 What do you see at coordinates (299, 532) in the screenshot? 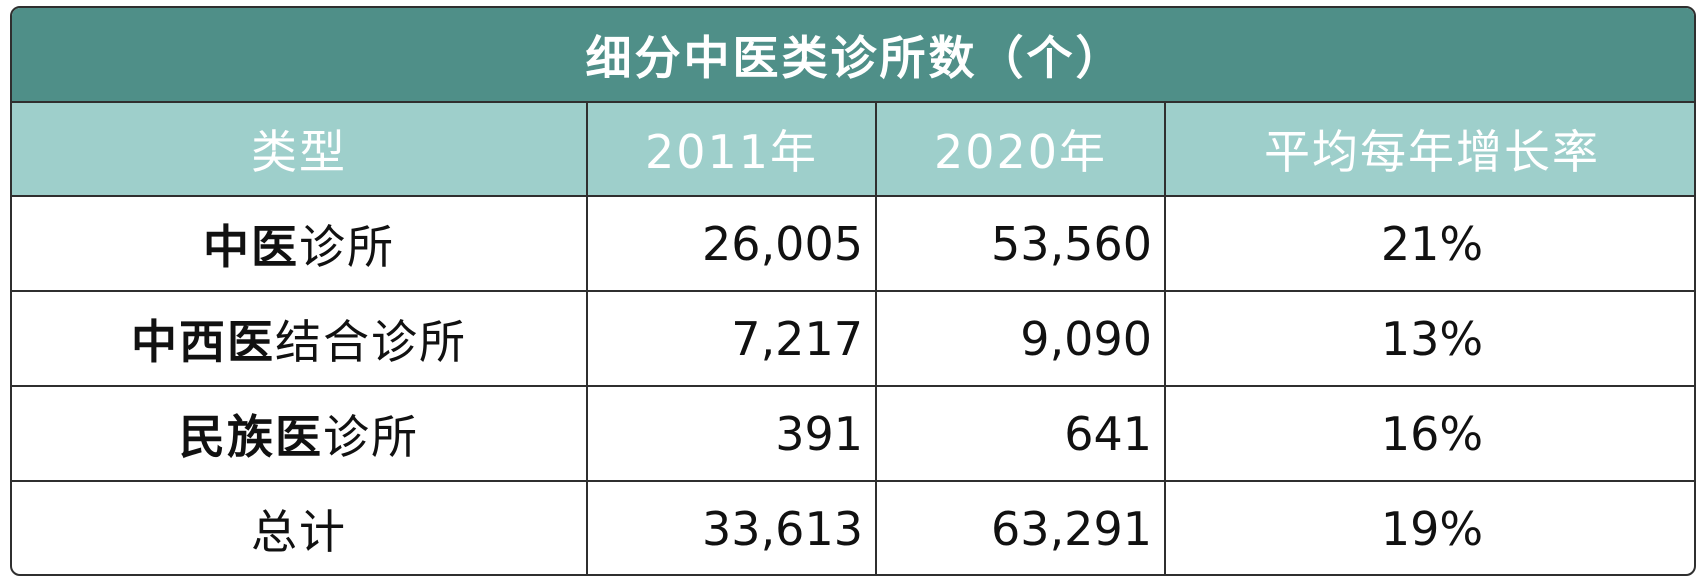
I see `type-label-rest: 总计` at bounding box center [299, 532].